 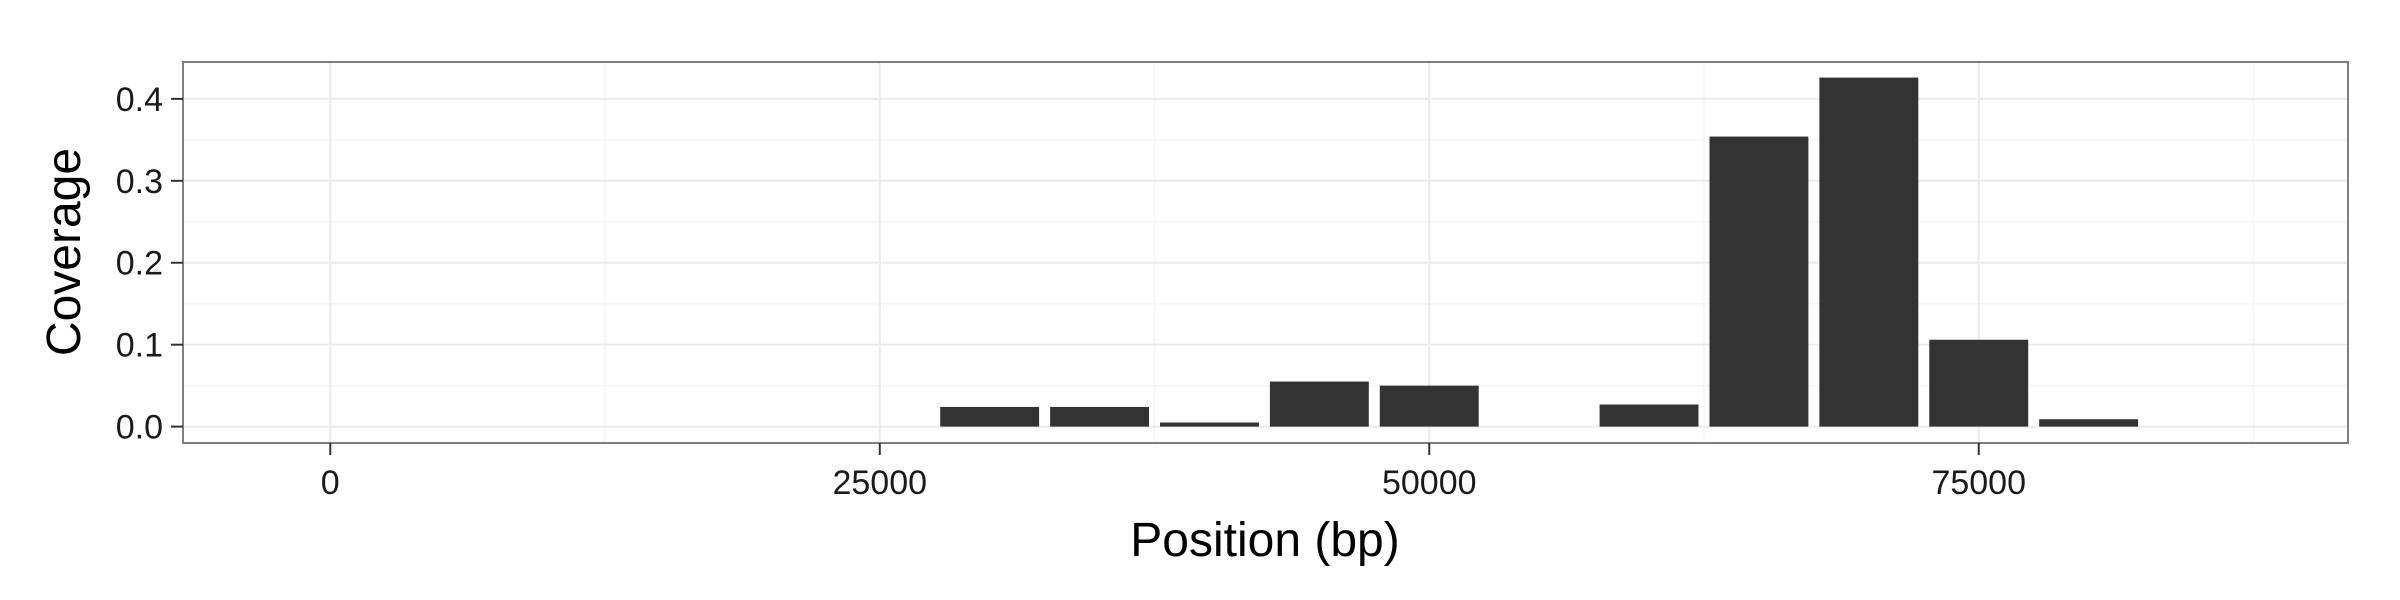 What do you see at coordinates (1173, 472) in the screenshot?
I see `x-axis: 0 25000 50000 75000` at bounding box center [1173, 472].